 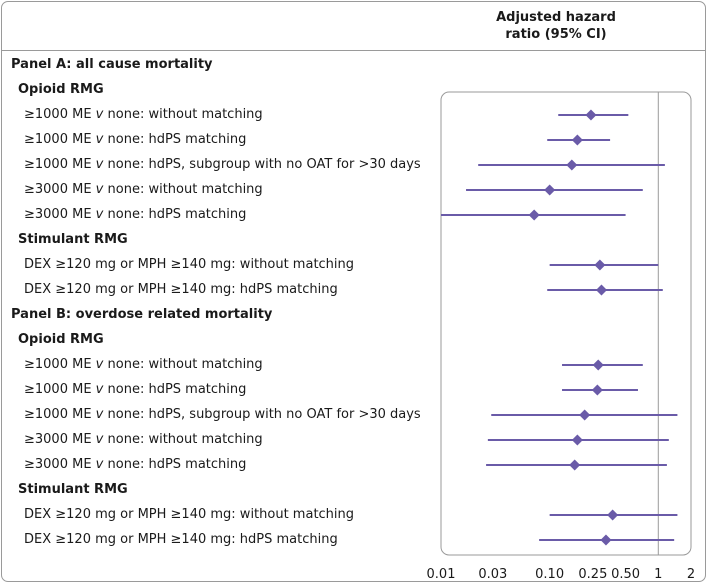 I want to click on x-tick-label: 0.10, so click(x=549, y=574).